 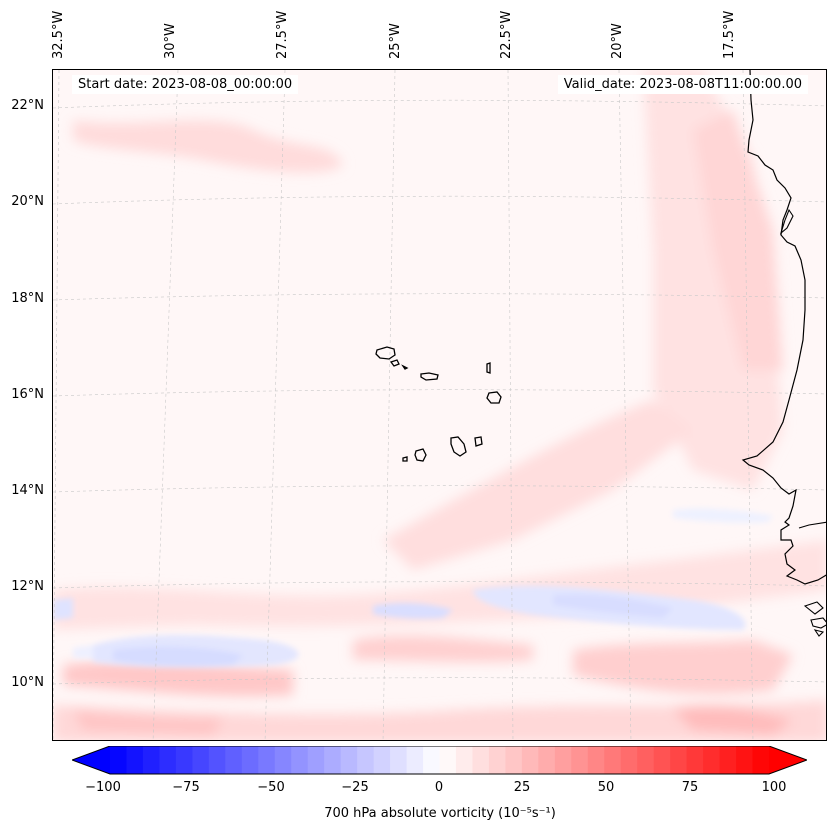 I want to click on lat-label: 12°N, so click(x=27, y=586).